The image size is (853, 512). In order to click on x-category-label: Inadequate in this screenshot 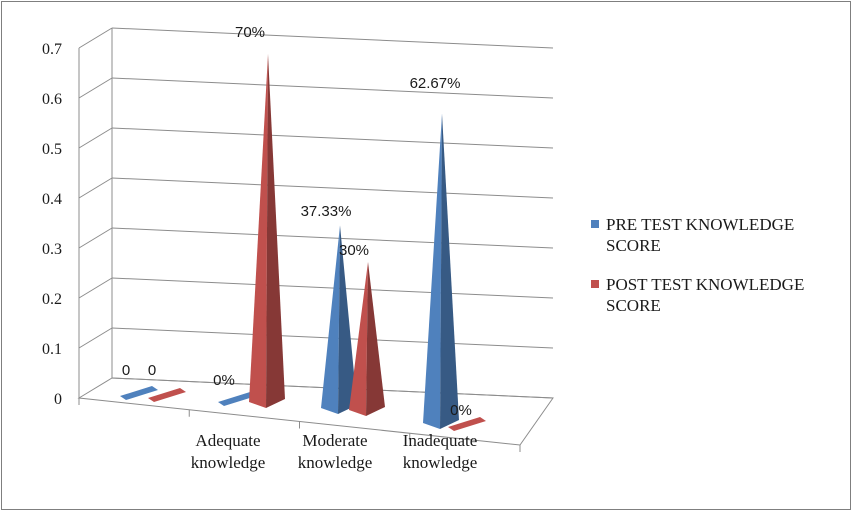, I will do `click(440, 440)`.